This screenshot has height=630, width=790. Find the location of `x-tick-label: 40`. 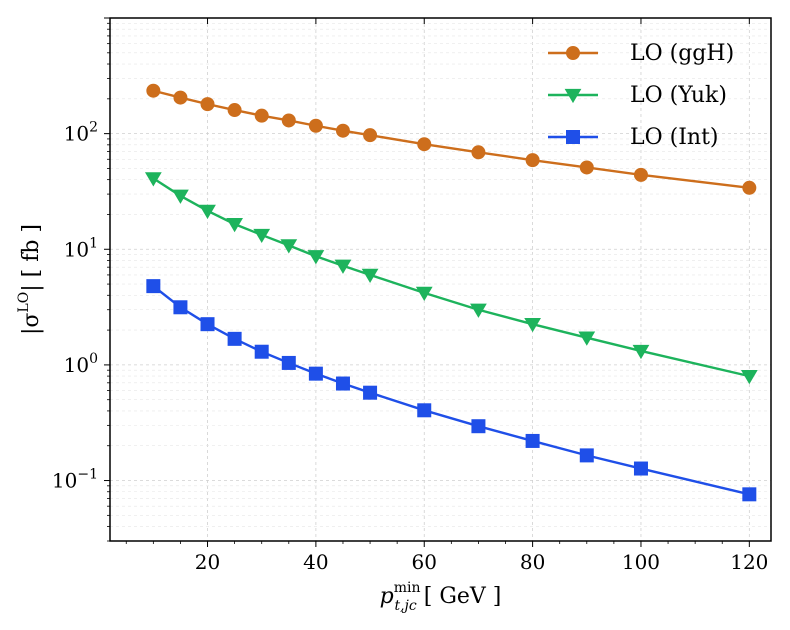

x-tick-label: 40 is located at coordinates (315, 562).